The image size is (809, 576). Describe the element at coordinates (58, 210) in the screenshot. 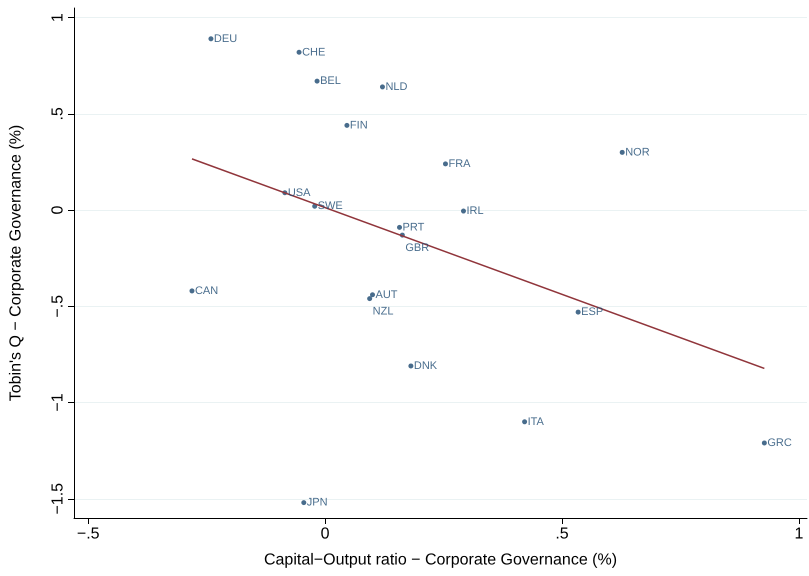

I see `y-tick-label: 0` at that location.